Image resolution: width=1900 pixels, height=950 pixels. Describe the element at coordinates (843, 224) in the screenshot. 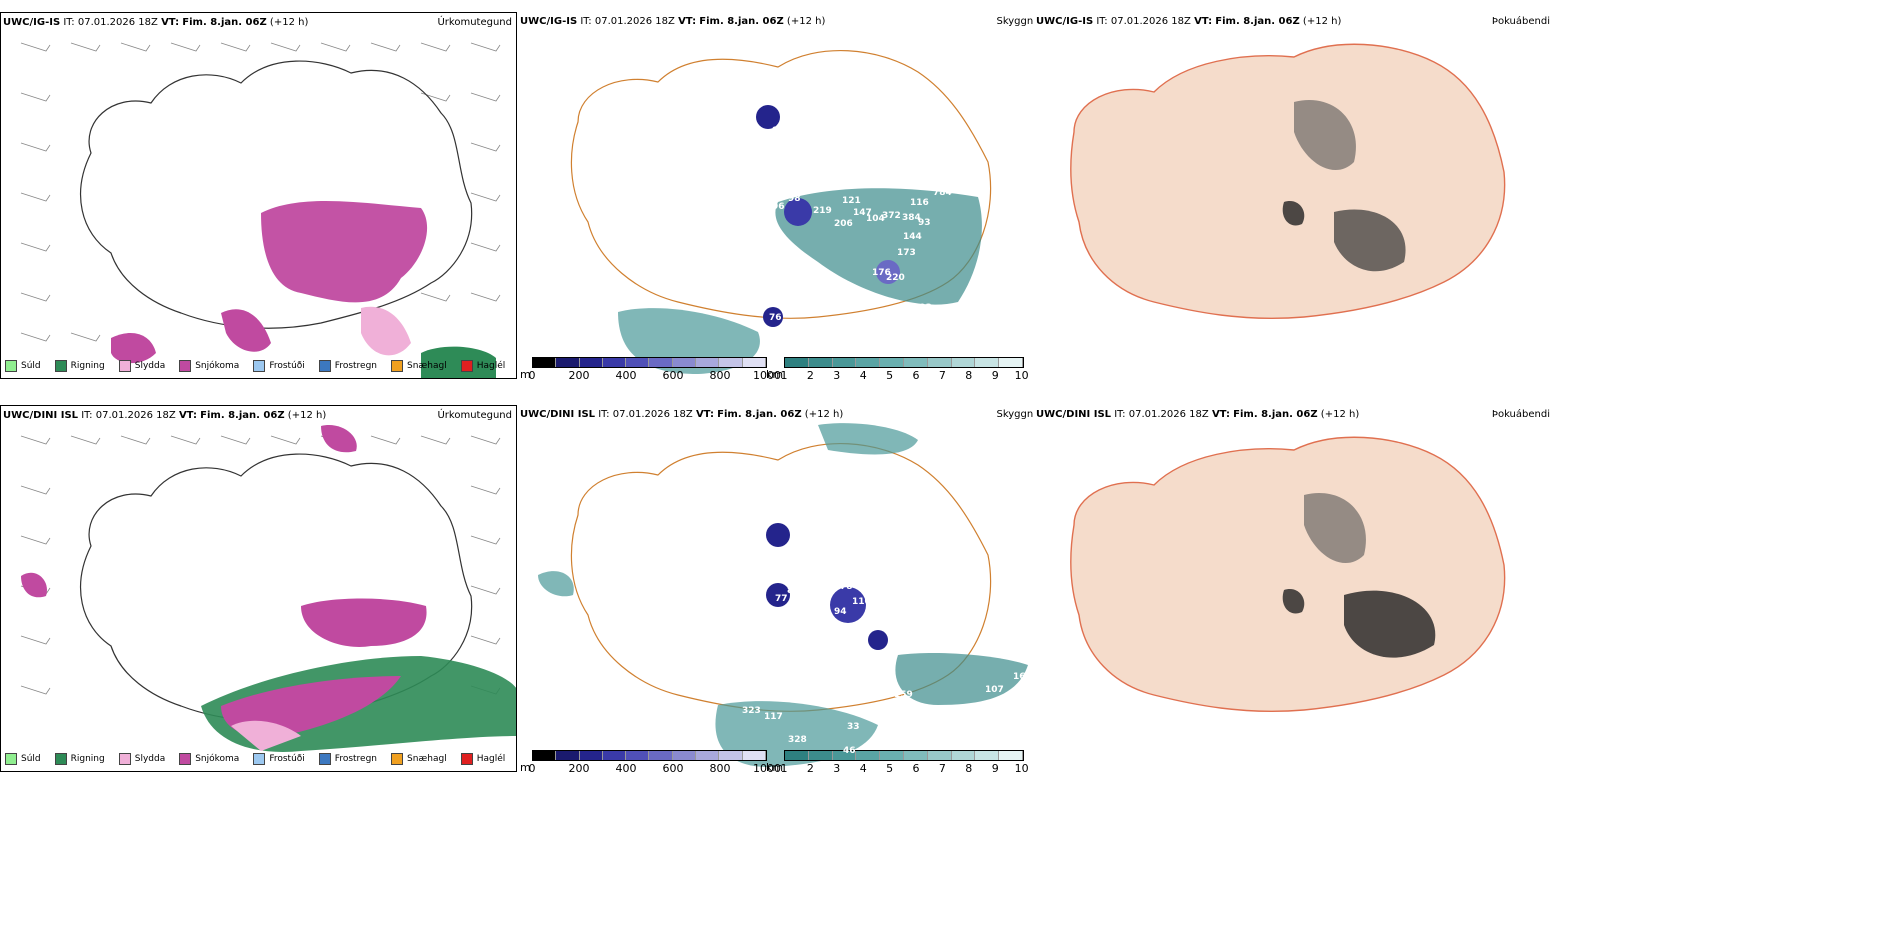

I see `vis-label: 206` at that location.